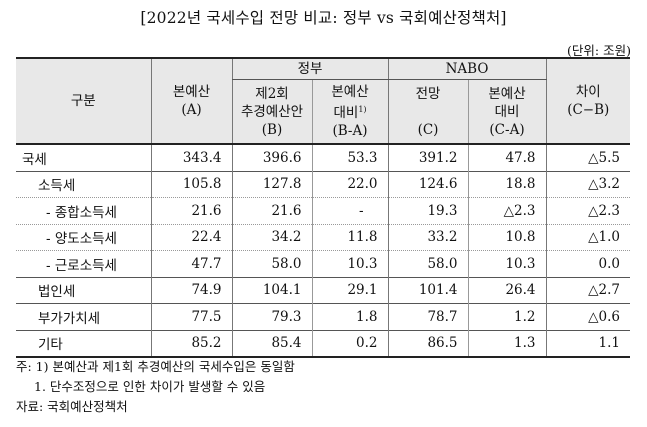  I want to click on table-row: - 근로소득세 47.7 58.0 10.3 58.0 10.3 0.0, so click(323, 263).